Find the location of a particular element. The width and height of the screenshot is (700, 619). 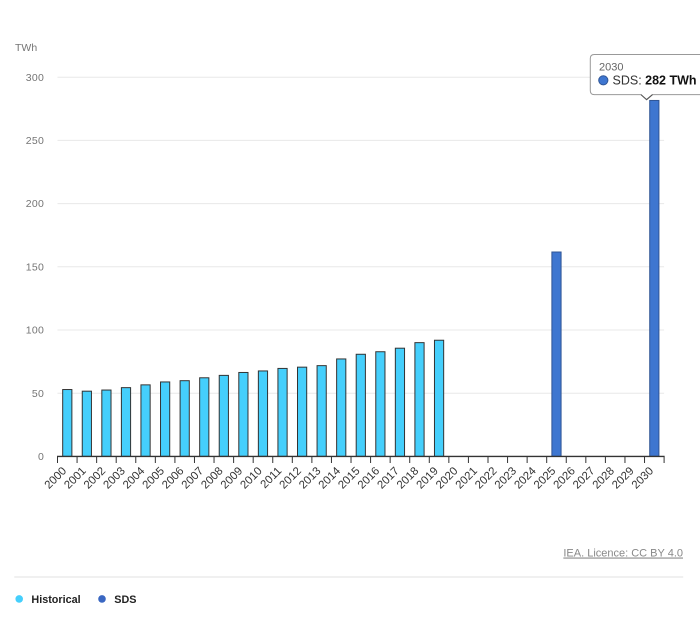

svg-text: 250 is located at coordinates (35, 141).